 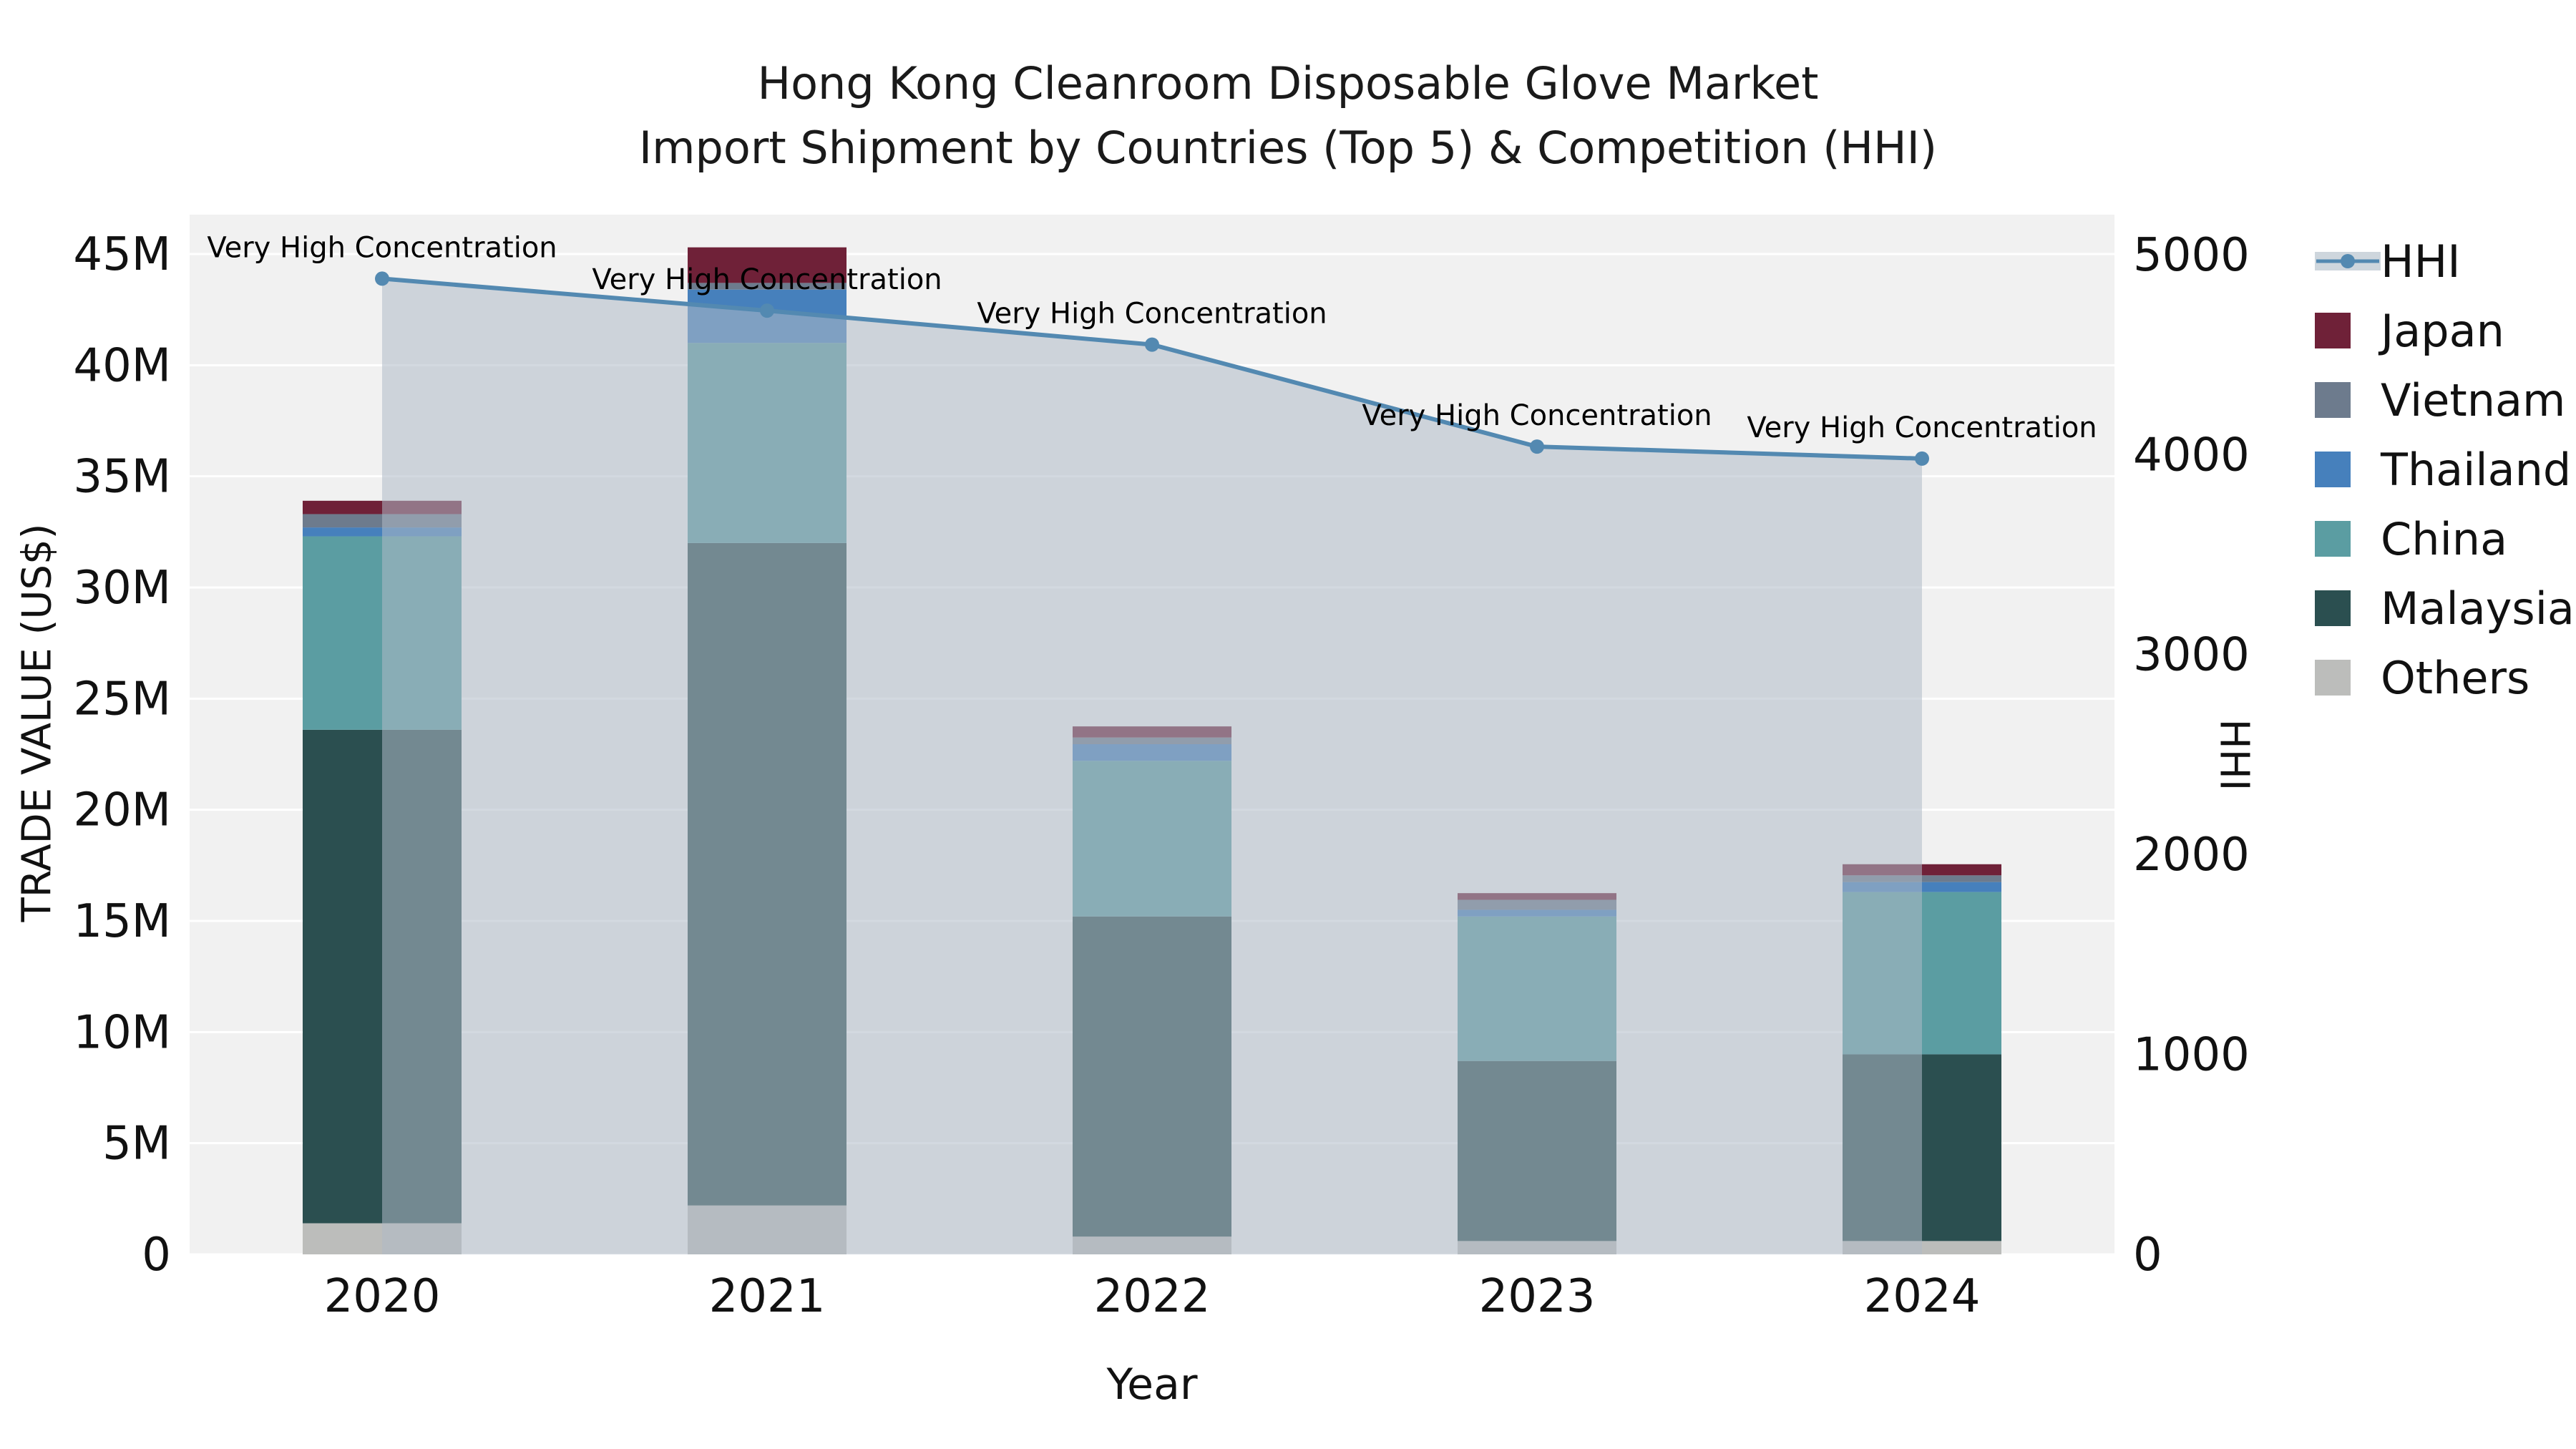 I want to click on annotation-2022: Very High Concentration, so click(x=1152, y=314).